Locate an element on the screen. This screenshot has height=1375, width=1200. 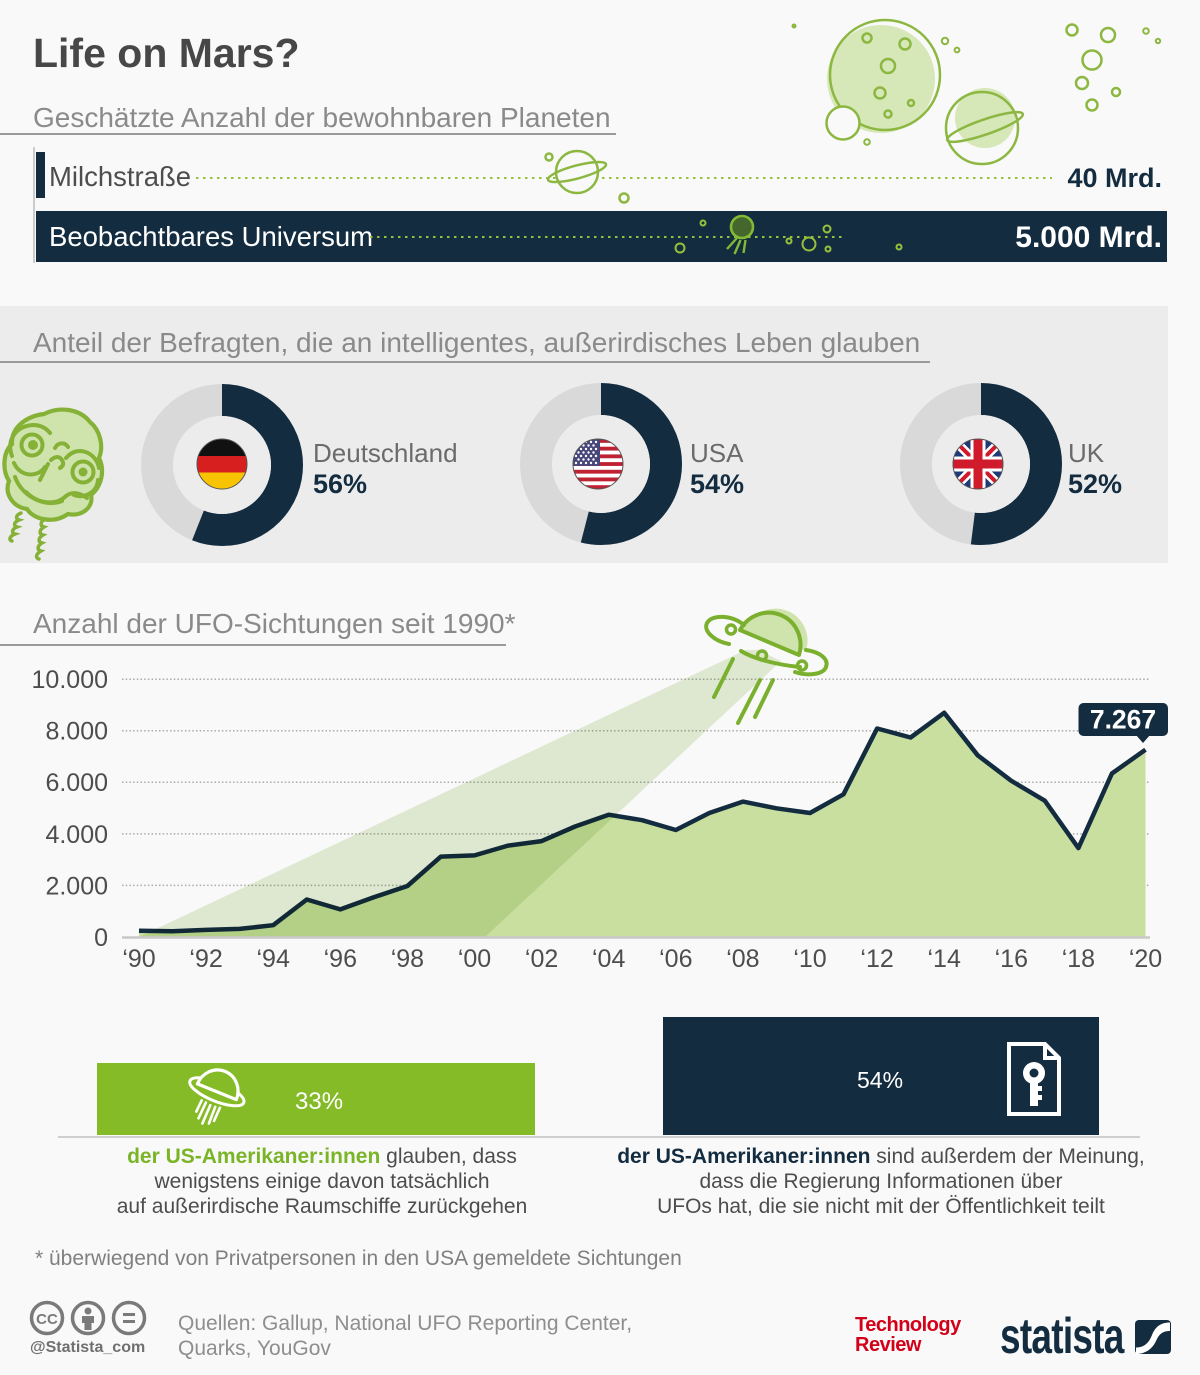
svg-text: 5.000 Mrd. is located at coordinates (1088, 237).